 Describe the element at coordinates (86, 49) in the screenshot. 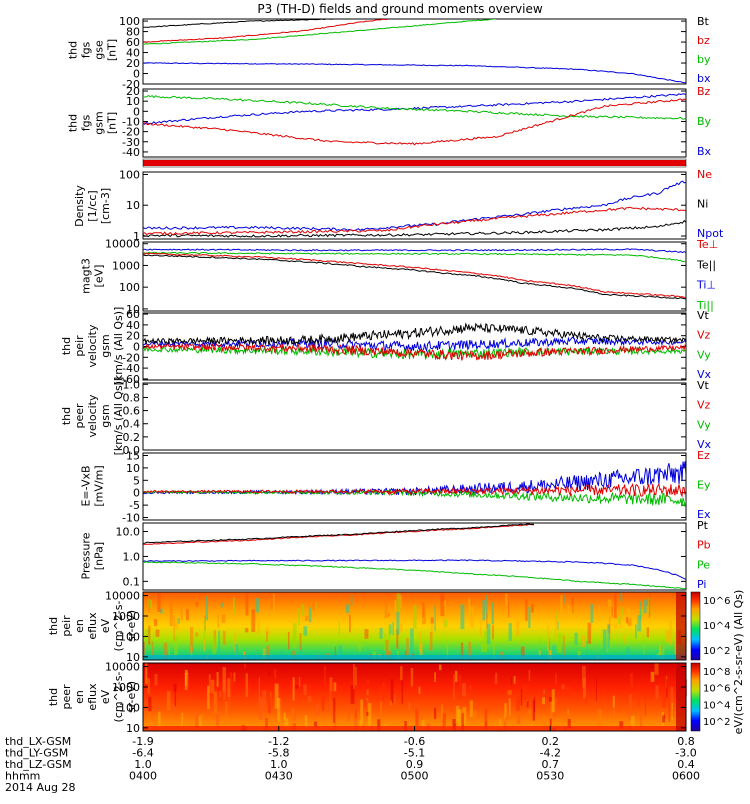

I see `fgs-gse-ylabel-line: fgs` at that location.